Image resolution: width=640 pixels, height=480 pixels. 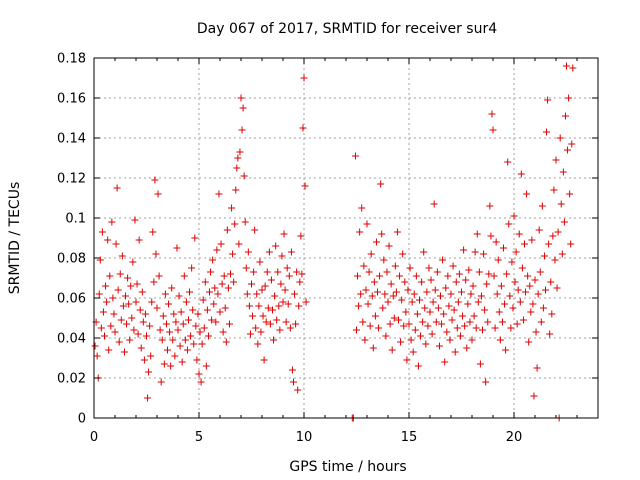 What do you see at coordinates (347, 467) in the screenshot?
I see `x-axis-label: GPS time / hours` at bounding box center [347, 467].